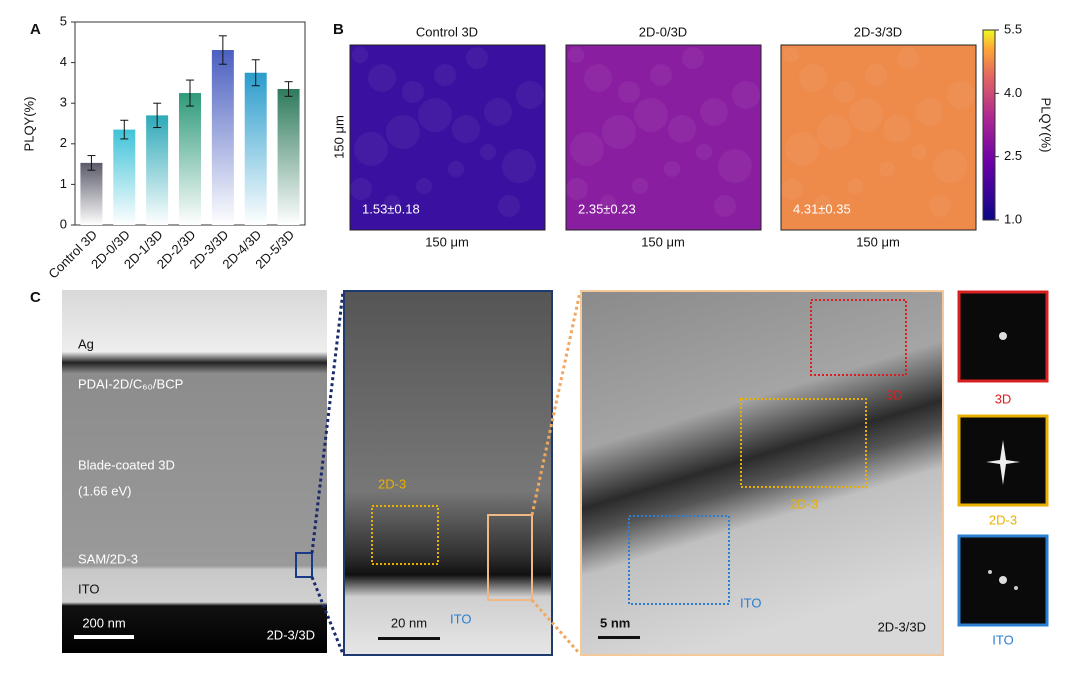  I want to click on scale-label: 5 nm, so click(615, 622).